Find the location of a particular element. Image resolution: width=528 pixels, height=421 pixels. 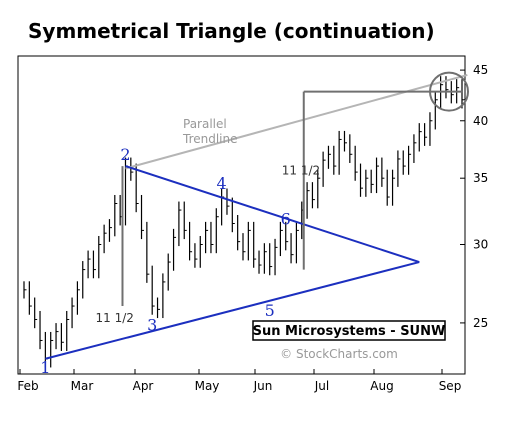

symbol-box is located at coordinates (349, 330).